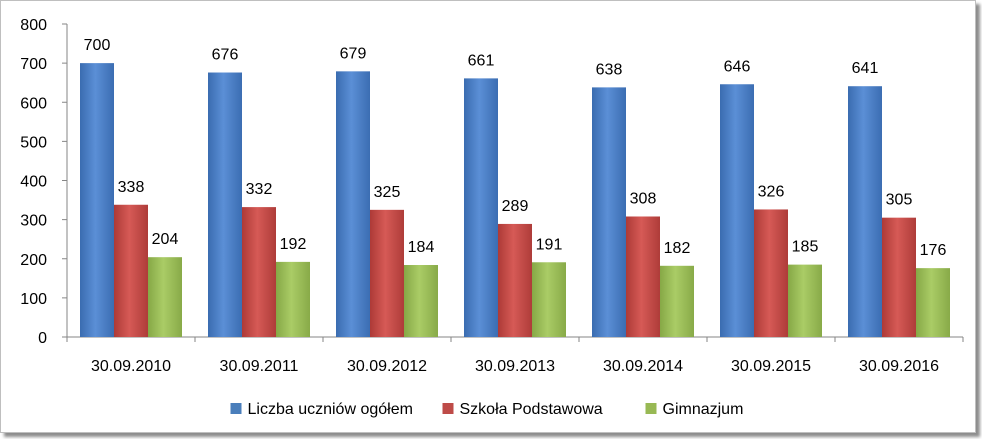 The image size is (982, 439). I want to click on bar-value-label: 204, so click(165, 239).